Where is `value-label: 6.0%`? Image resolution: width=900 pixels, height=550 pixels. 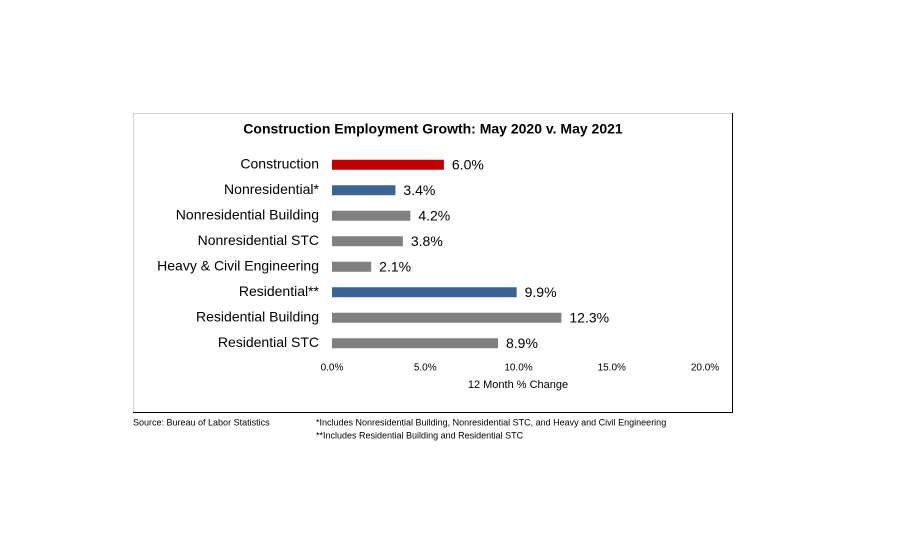 value-label: 6.0% is located at coordinates (468, 164).